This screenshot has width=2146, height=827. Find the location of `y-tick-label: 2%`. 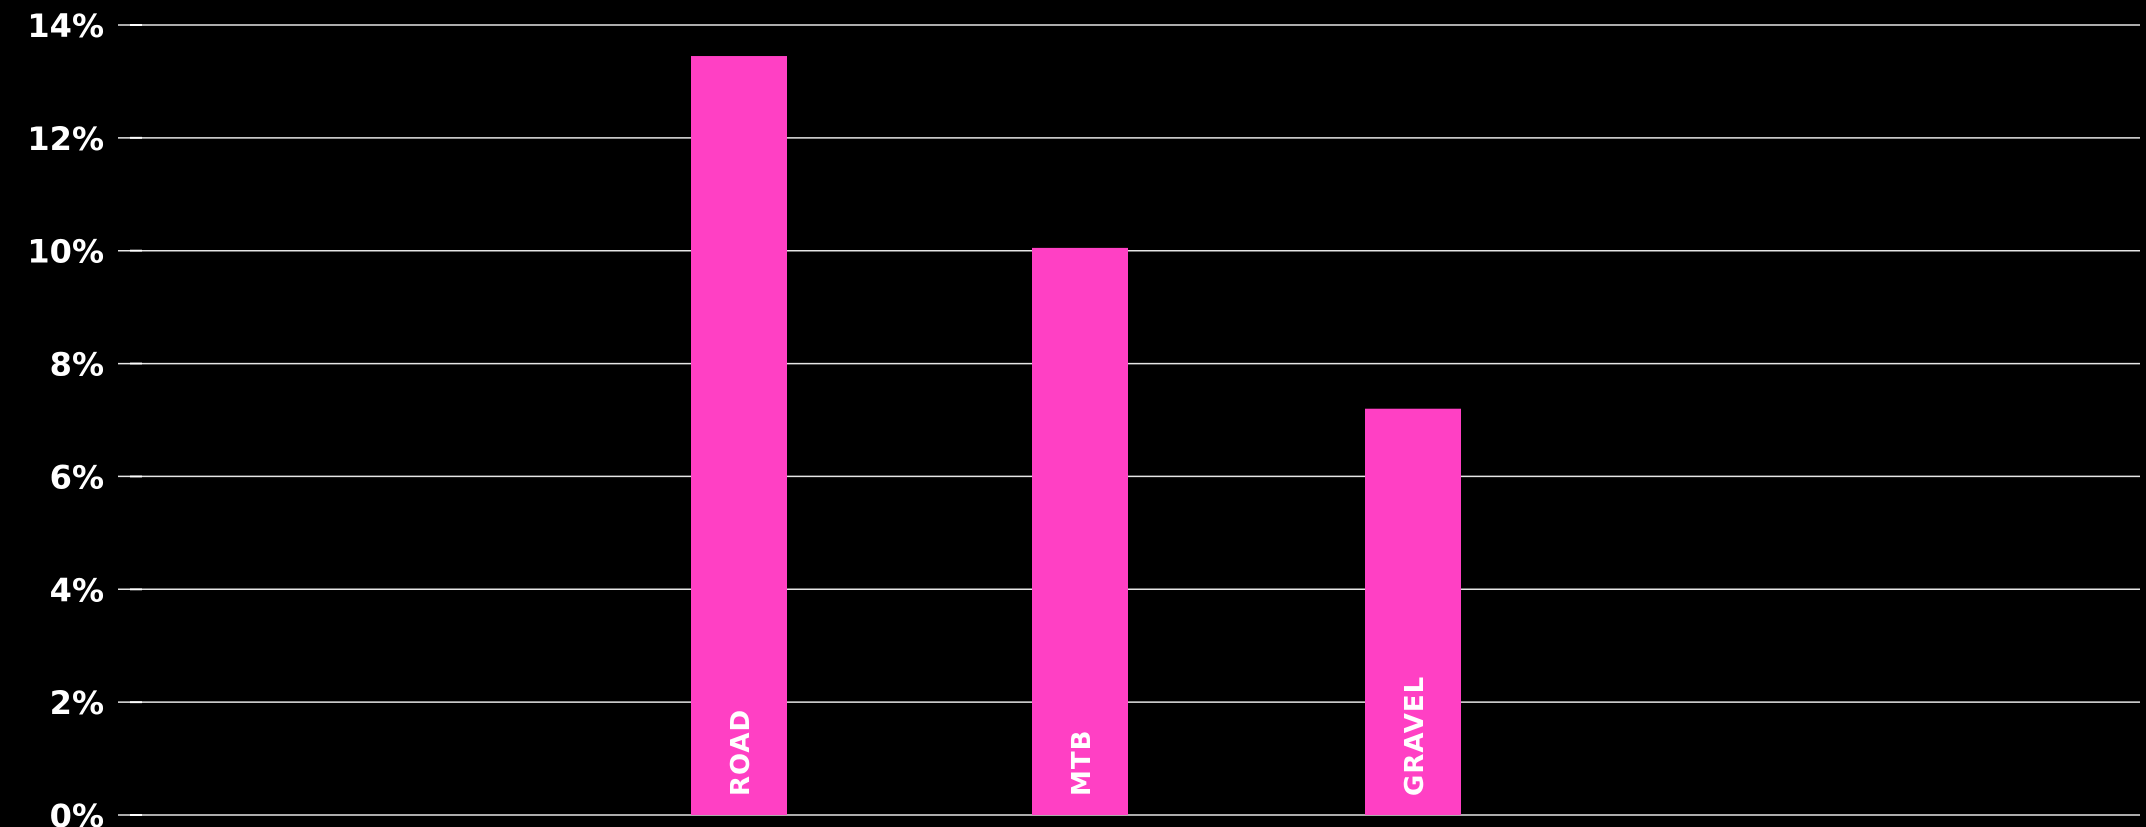

y-tick-label: 2% is located at coordinates (77, 703).